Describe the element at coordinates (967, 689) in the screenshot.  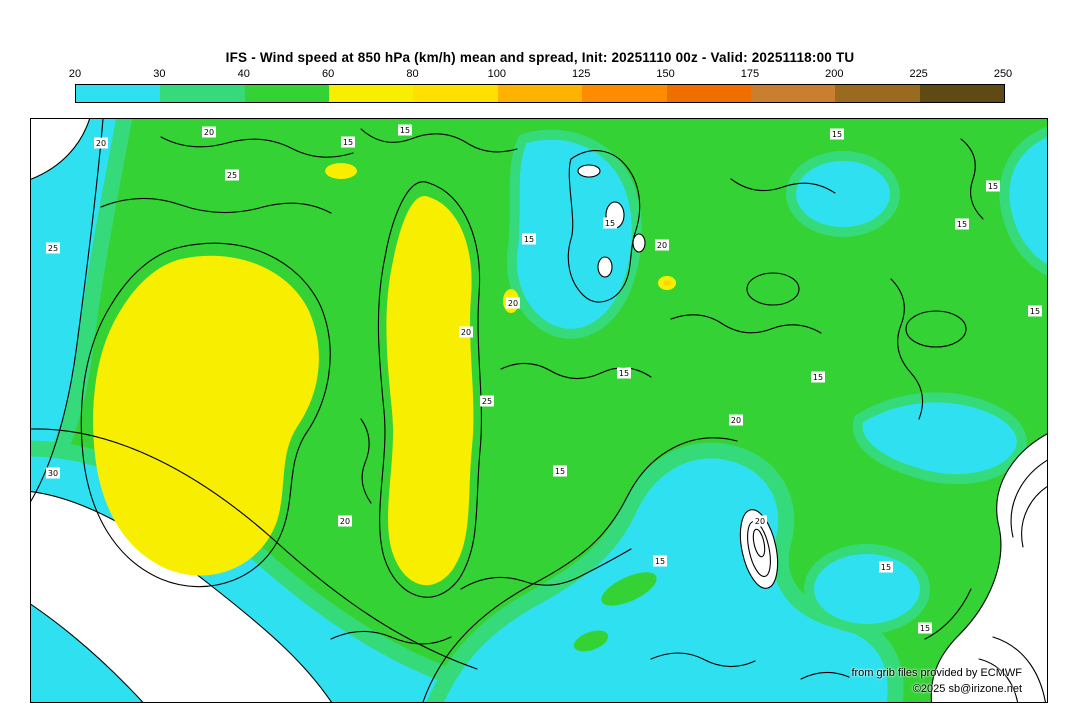
I see `attribution-copyright: ©2025 sb@irizone.net` at that location.